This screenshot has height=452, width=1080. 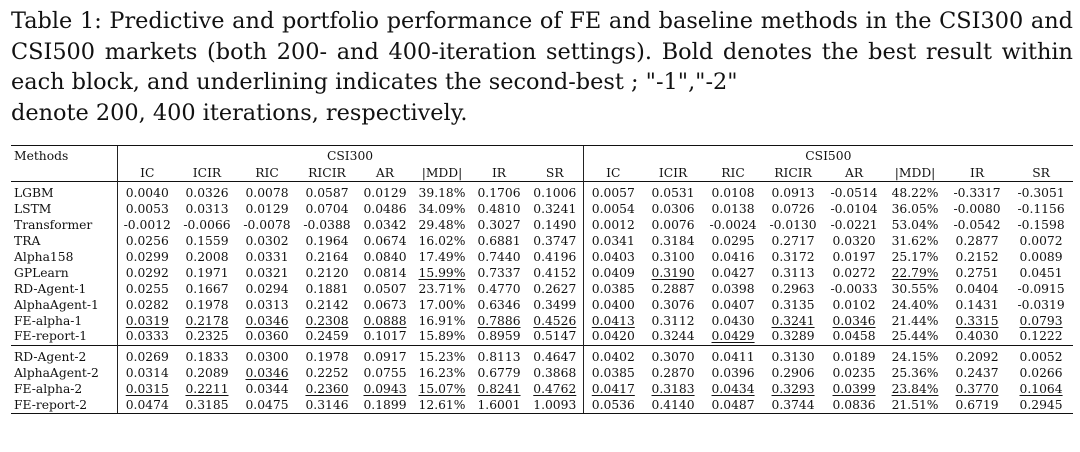 I want to click on value-cell: 15.23%, so click(x=442, y=357).